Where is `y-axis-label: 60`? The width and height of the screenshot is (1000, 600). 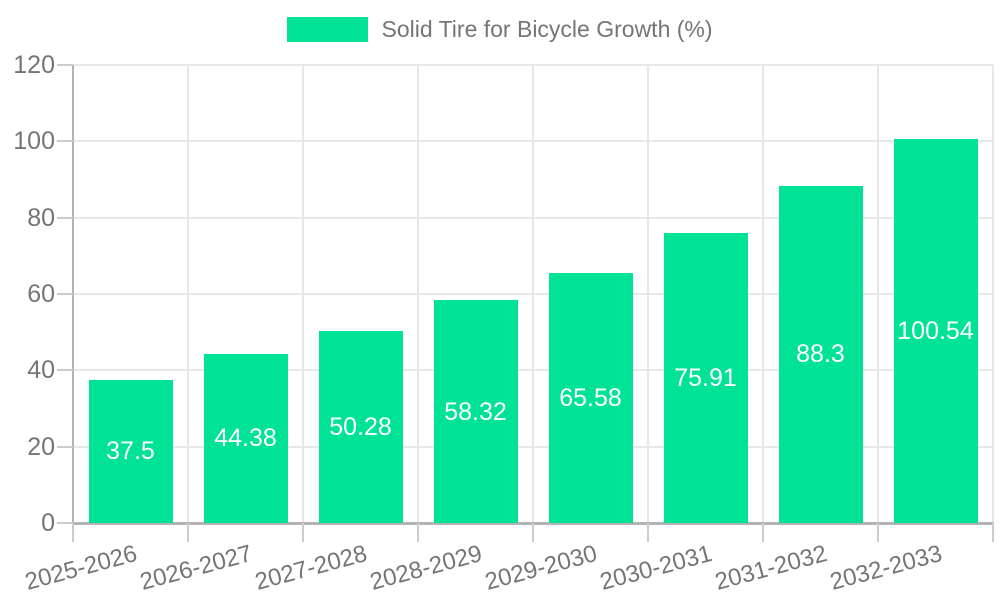
y-axis-label: 60 is located at coordinates (41, 294).